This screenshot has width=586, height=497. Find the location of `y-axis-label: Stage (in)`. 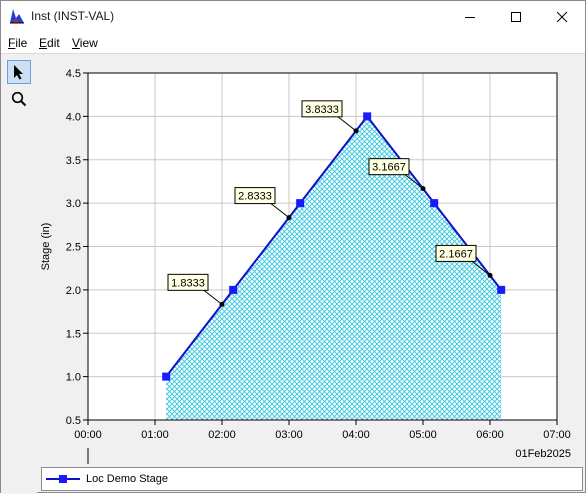

y-axis-label: Stage (in) is located at coordinates (46, 247).